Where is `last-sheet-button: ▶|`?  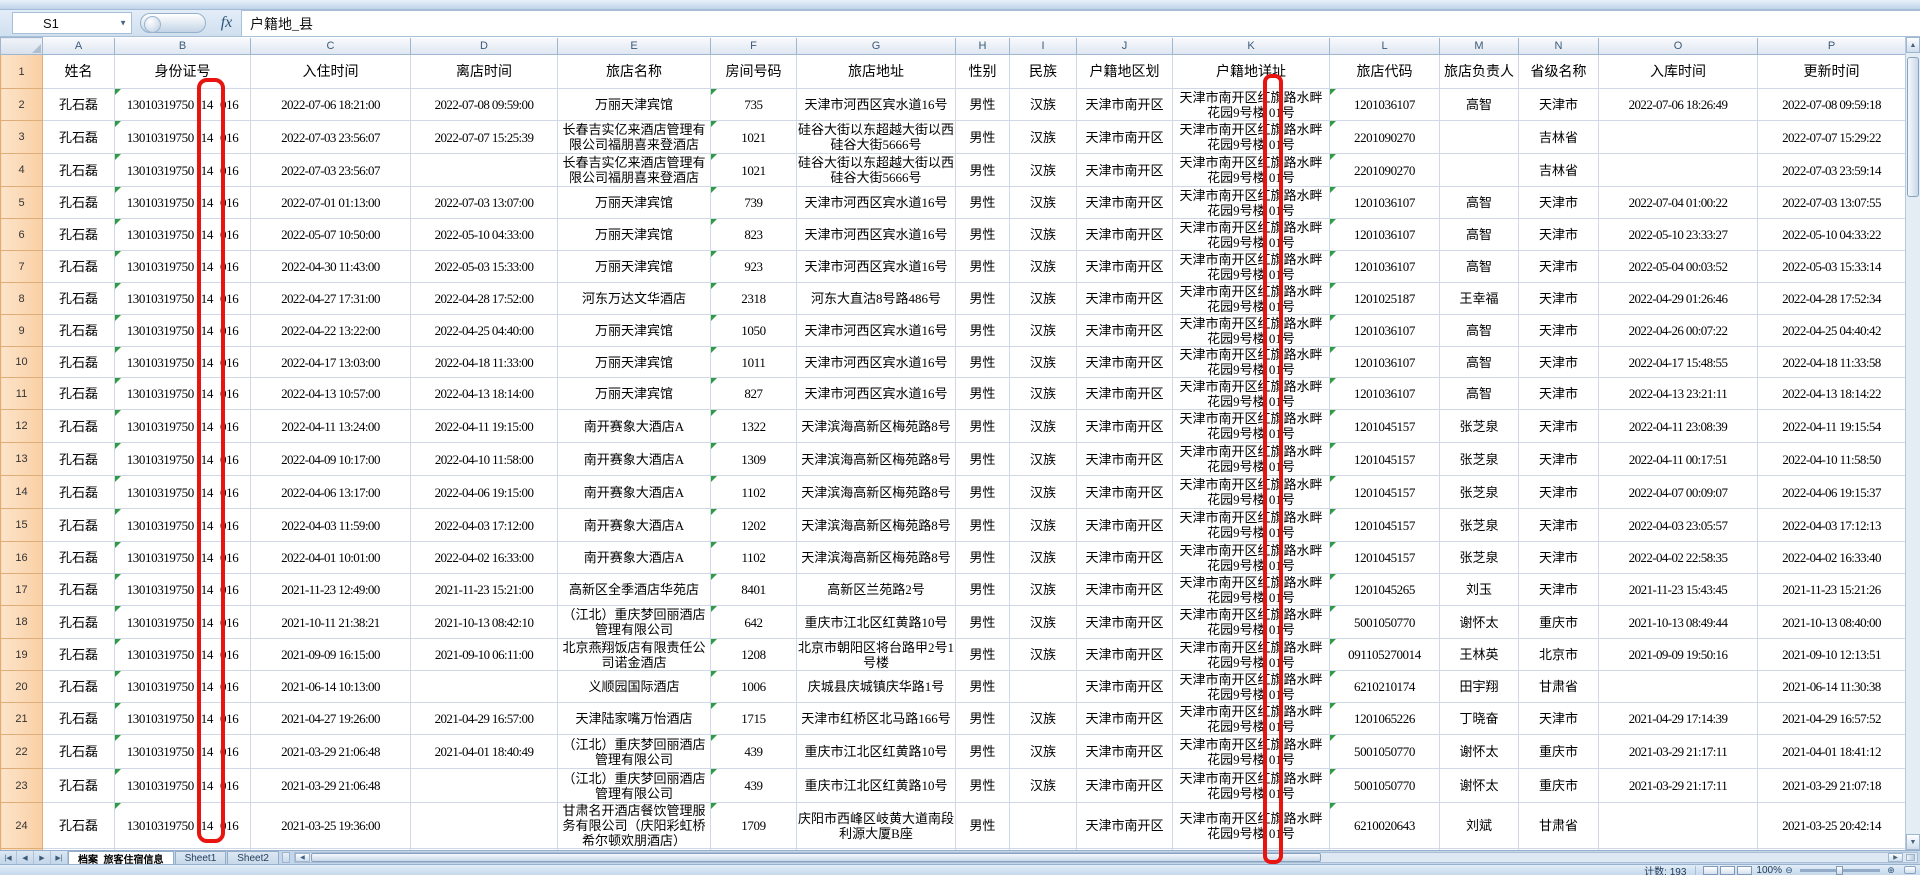 last-sheet-button: ▶| is located at coordinates (59, 857).